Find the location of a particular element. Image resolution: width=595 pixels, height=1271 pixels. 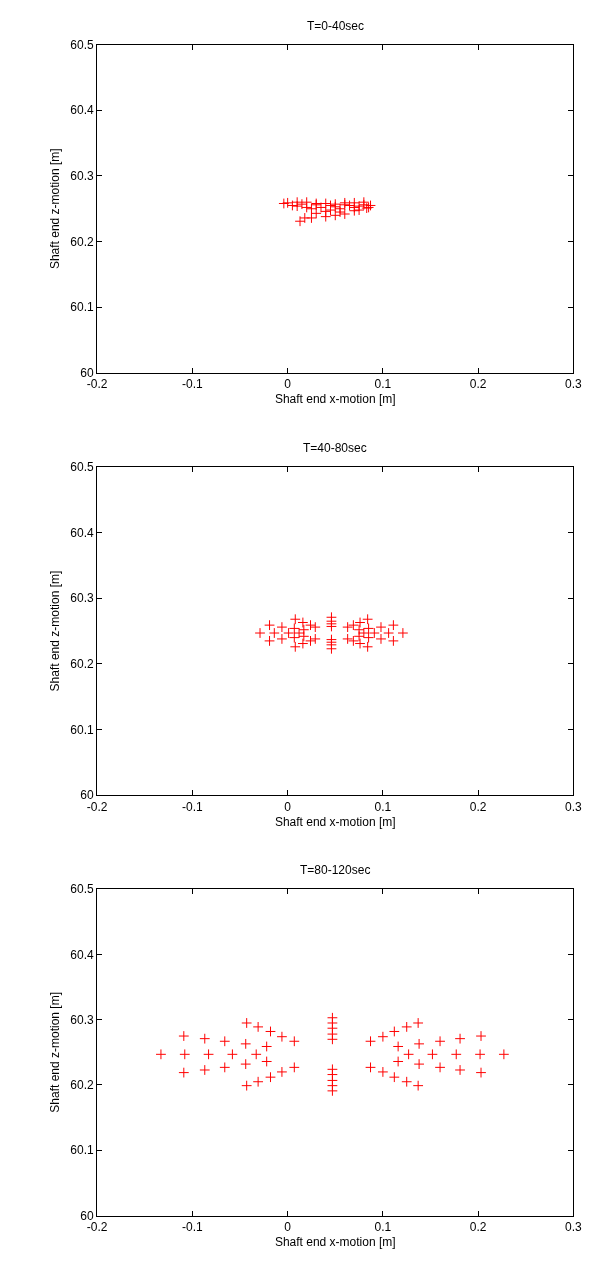

chart-title: T=80-120sec is located at coordinates (335, 870).